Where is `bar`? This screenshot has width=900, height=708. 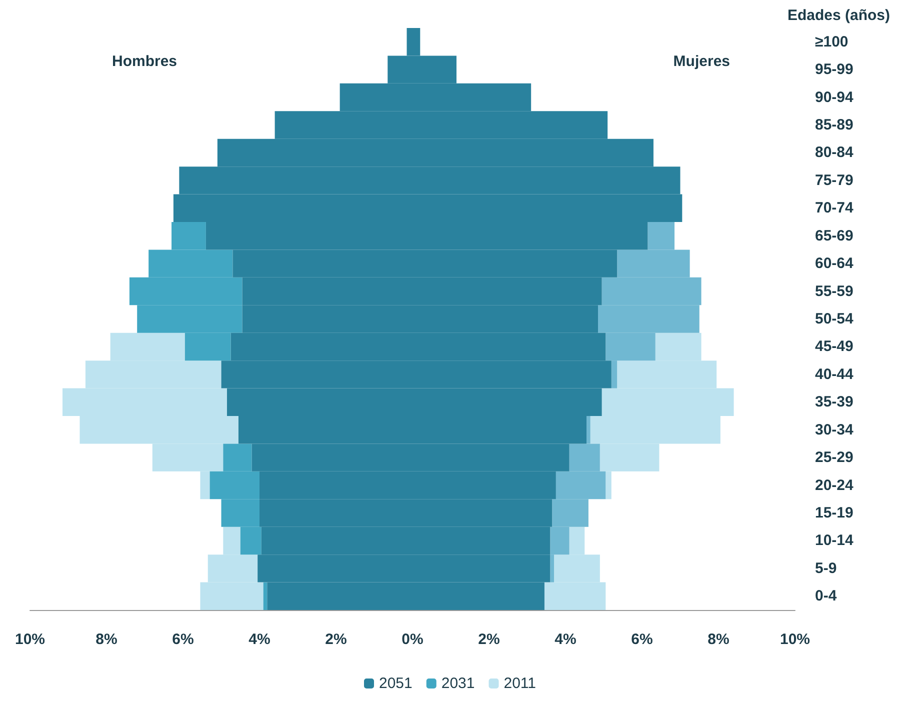
bar is located at coordinates (265, 596).